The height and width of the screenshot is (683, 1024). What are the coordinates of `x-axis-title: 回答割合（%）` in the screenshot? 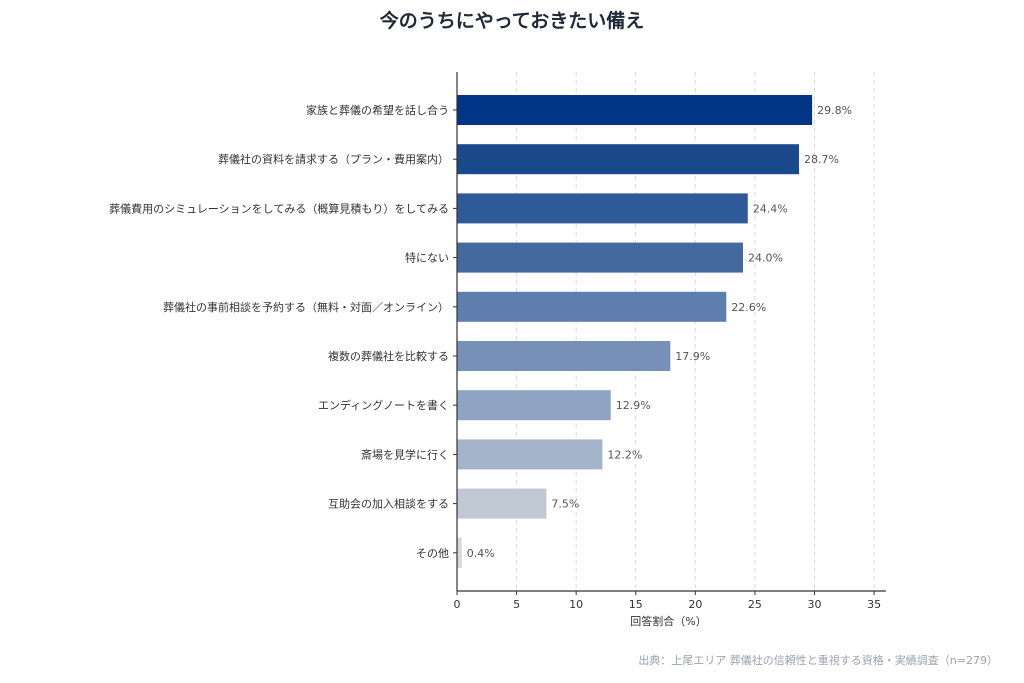 It's located at (668, 621).